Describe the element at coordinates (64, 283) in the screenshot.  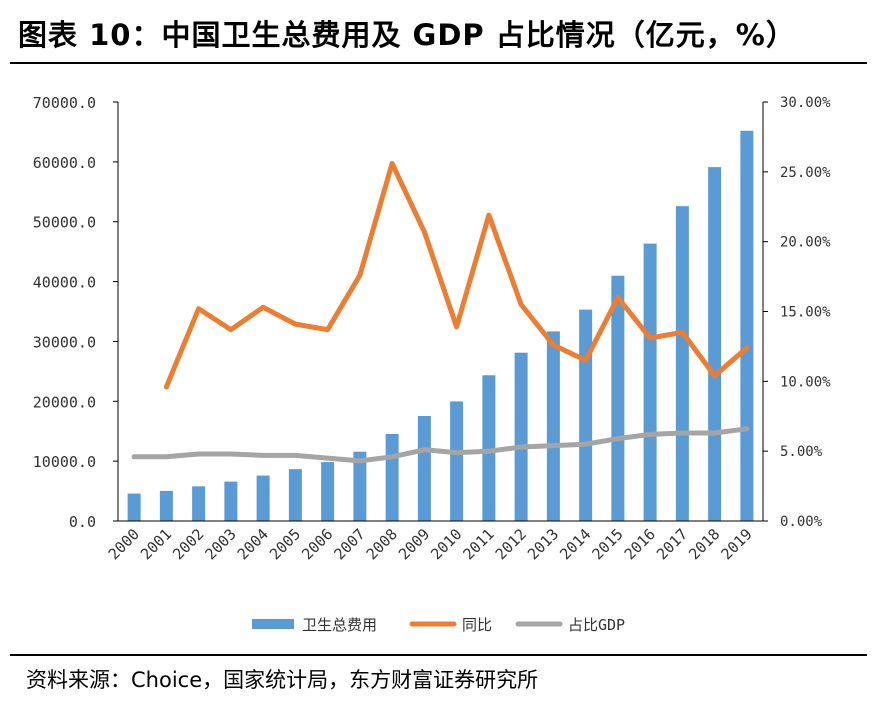
I see `left-tick-label: 40000.0` at that location.